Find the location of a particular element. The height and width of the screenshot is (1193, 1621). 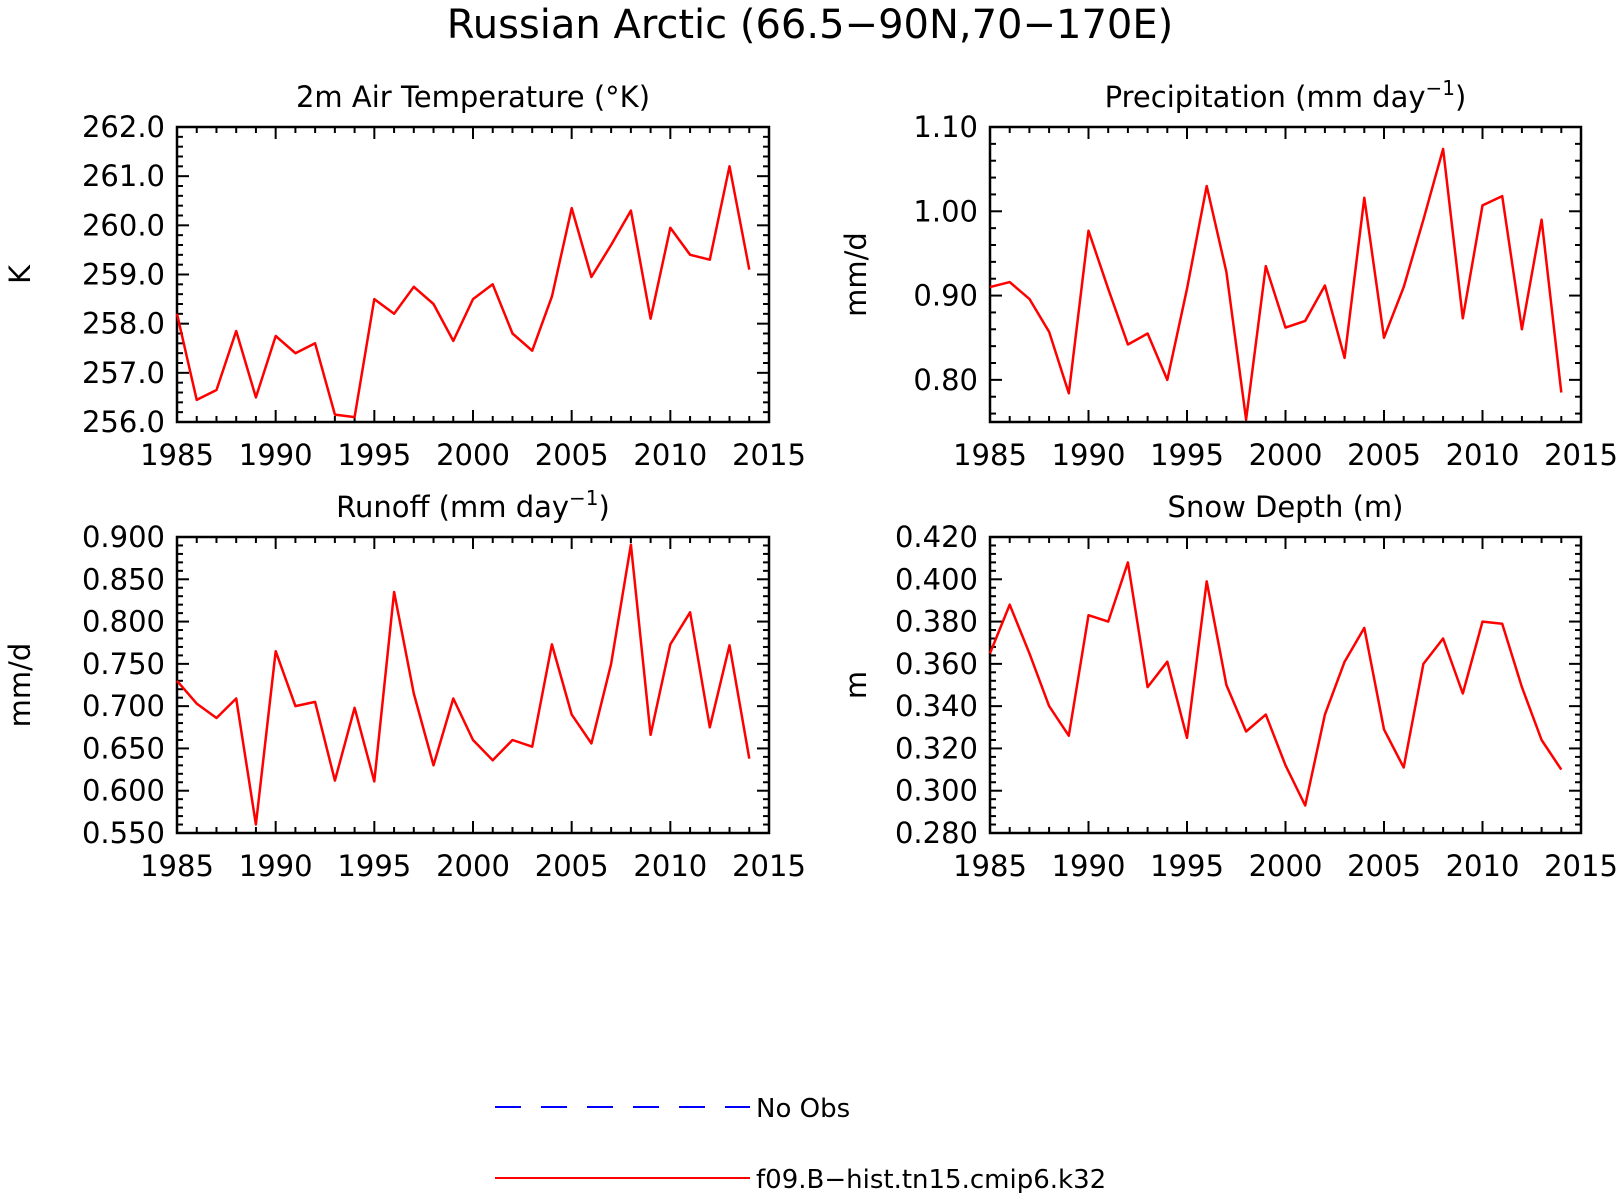

legend-label: f09.B−hist.tn15.cmip6.k32 is located at coordinates (931, 1179).